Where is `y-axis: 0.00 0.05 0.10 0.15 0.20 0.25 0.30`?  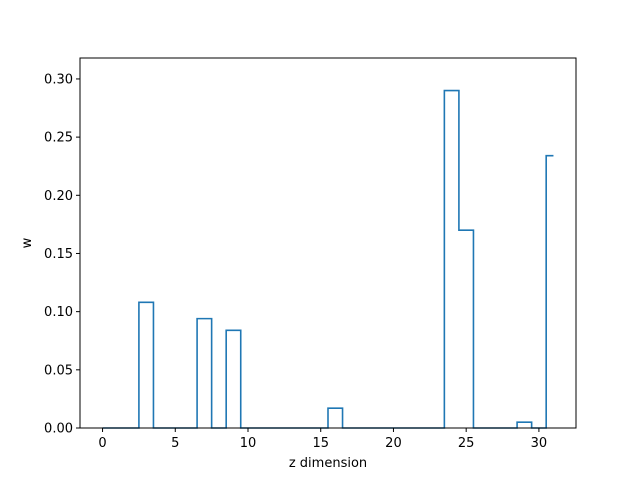
y-axis: 0.00 0.05 0.10 0.15 0.20 0.25 0.30 is located at coordinates (62, 254).